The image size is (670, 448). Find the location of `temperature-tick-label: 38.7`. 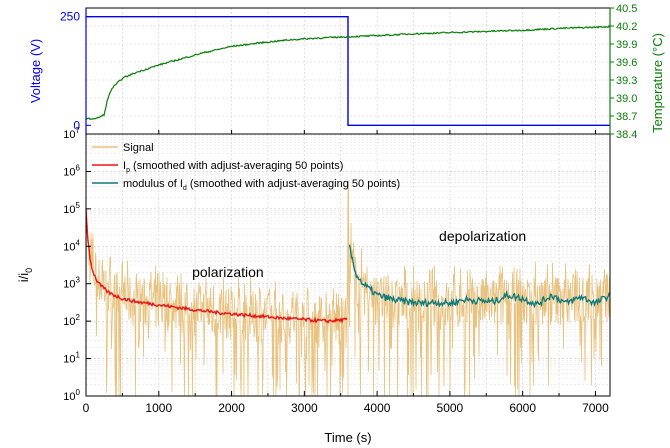

temperature-tick-label: 38.7 is located at coordinates (626, 117).